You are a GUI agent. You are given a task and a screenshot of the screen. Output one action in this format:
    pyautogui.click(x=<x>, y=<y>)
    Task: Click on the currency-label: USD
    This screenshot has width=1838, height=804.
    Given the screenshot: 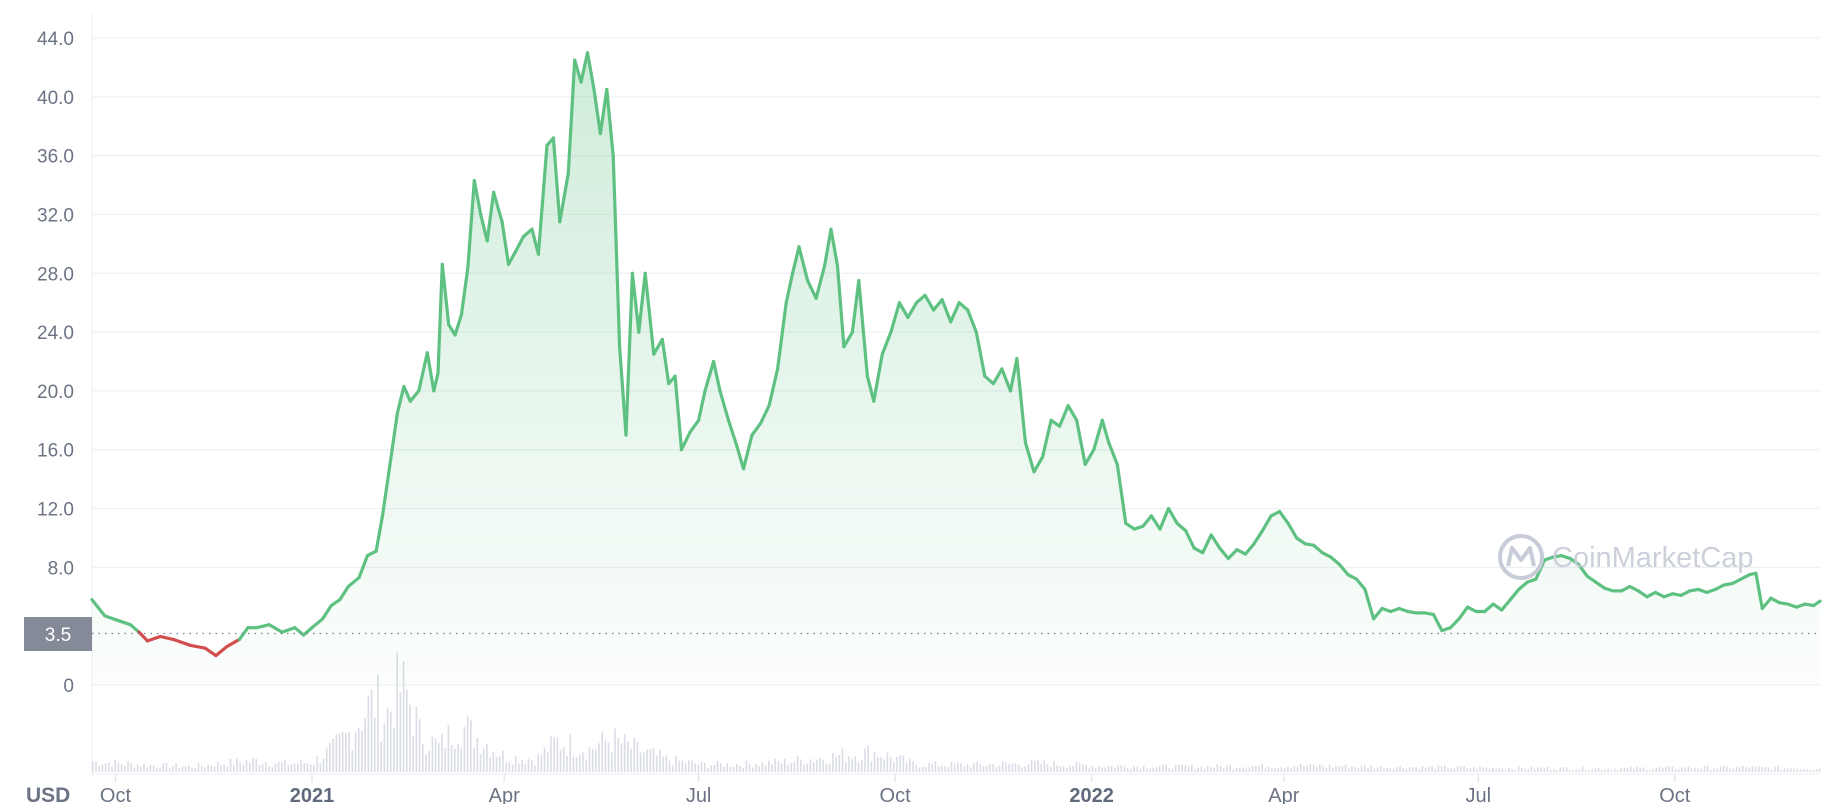 What is the action you would take?
    pyautogui.click(x=48, y=794)
    